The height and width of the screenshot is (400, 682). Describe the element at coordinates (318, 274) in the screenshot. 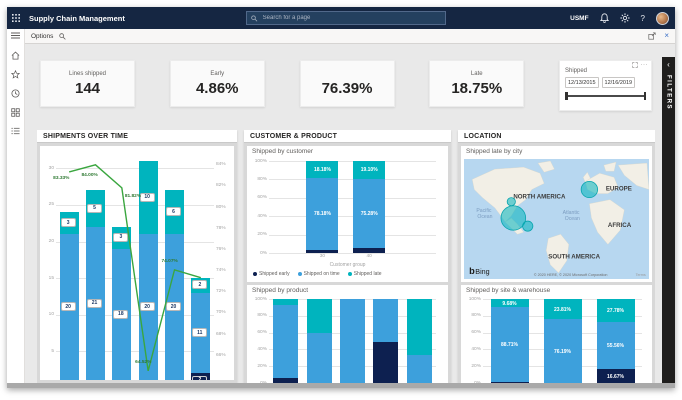

I see `legend-item: Shipped on time` at that location.